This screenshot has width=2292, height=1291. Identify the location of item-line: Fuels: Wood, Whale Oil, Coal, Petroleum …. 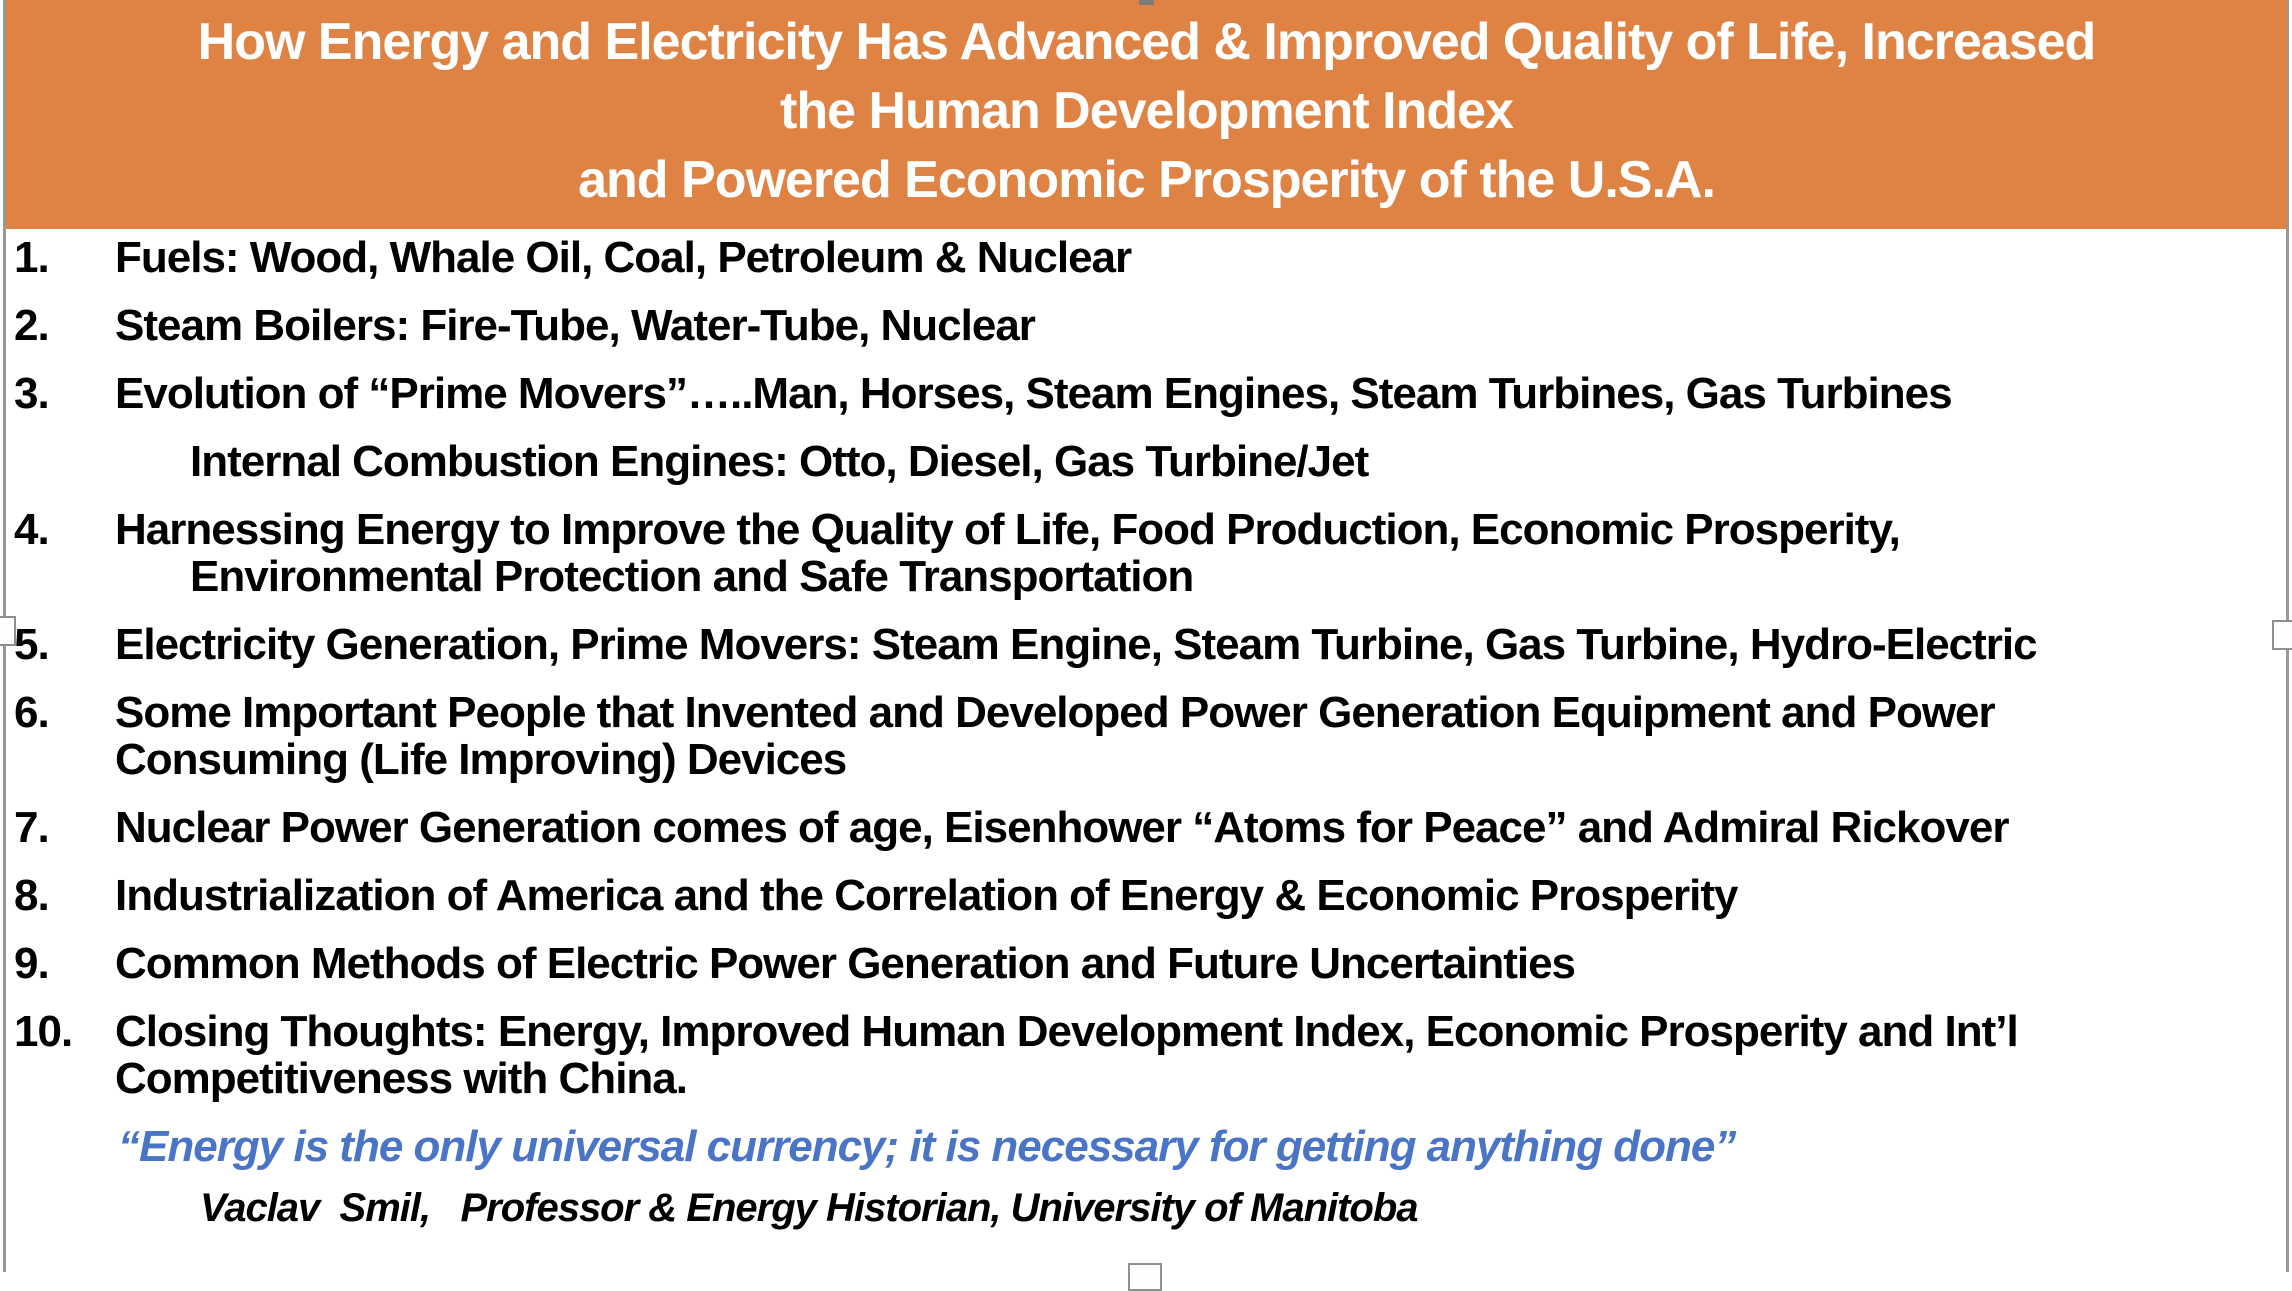
(623, 257).